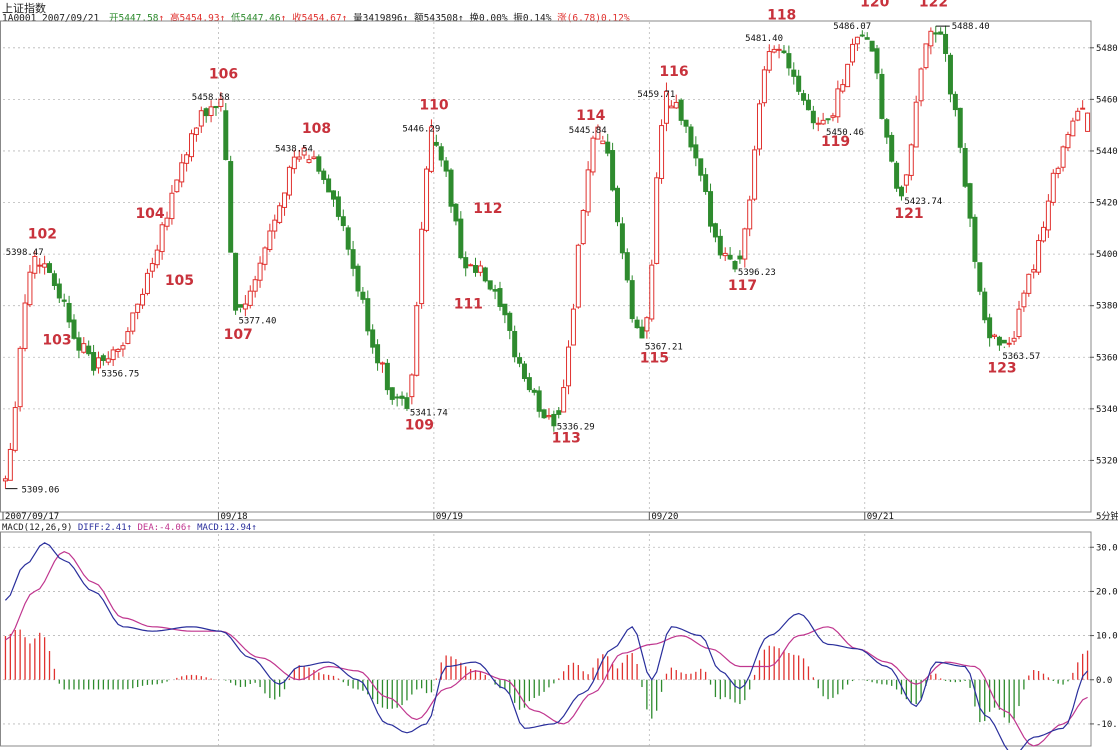  What do you see at coordinates (32, 517) in the screenshot?
I see `x-date-label: 2007/09/17` at bounding box center [32, 517].